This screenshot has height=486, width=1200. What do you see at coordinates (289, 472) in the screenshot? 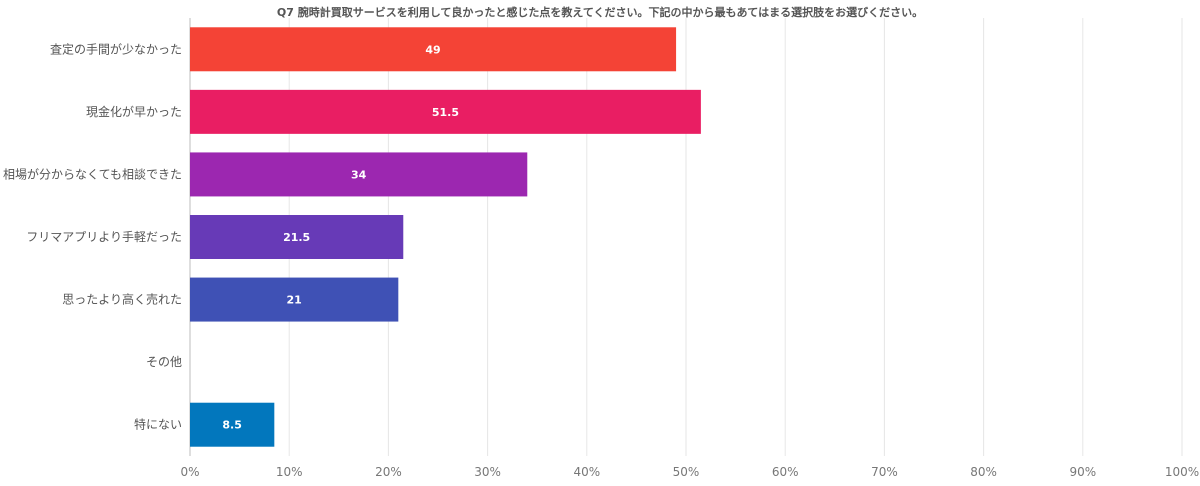
I see `x-tick-label: 10%` at bounding box center [289, 472].